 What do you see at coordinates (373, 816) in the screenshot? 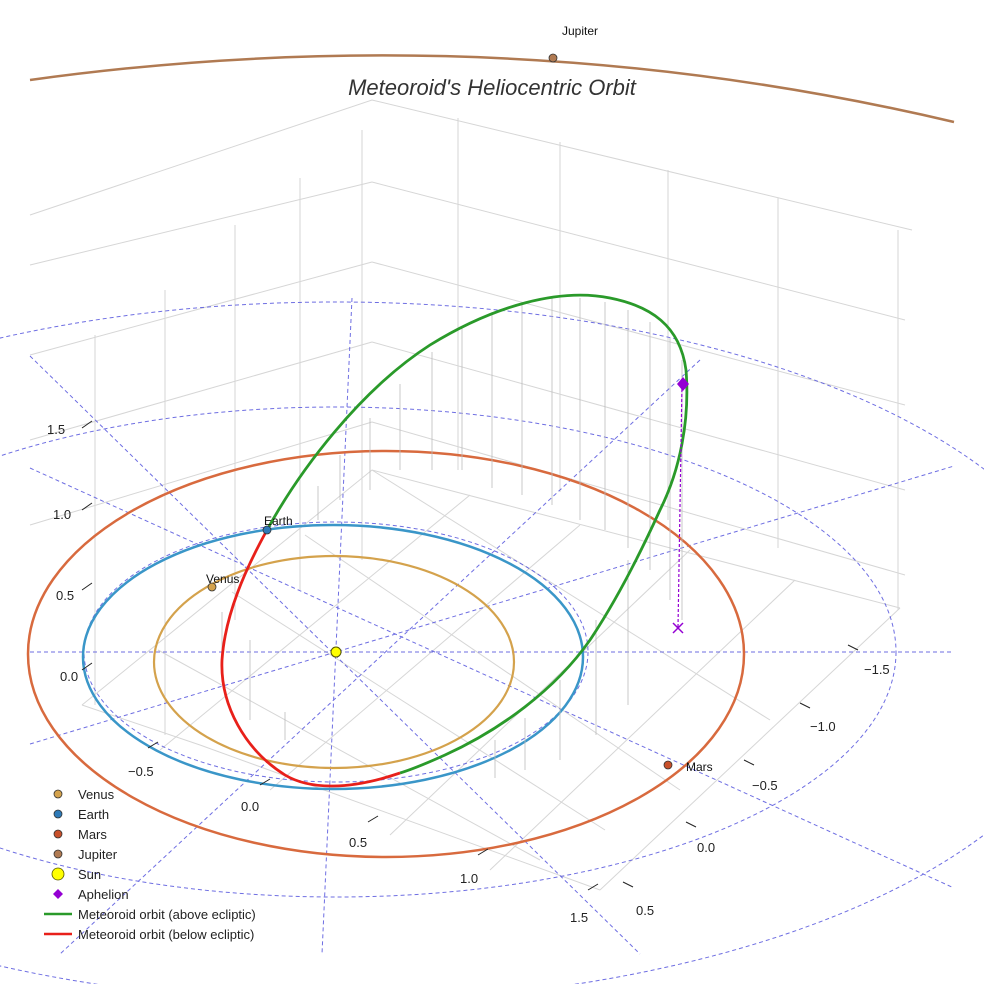
I see `x-tick-marks` at bounding box center [373, 816].